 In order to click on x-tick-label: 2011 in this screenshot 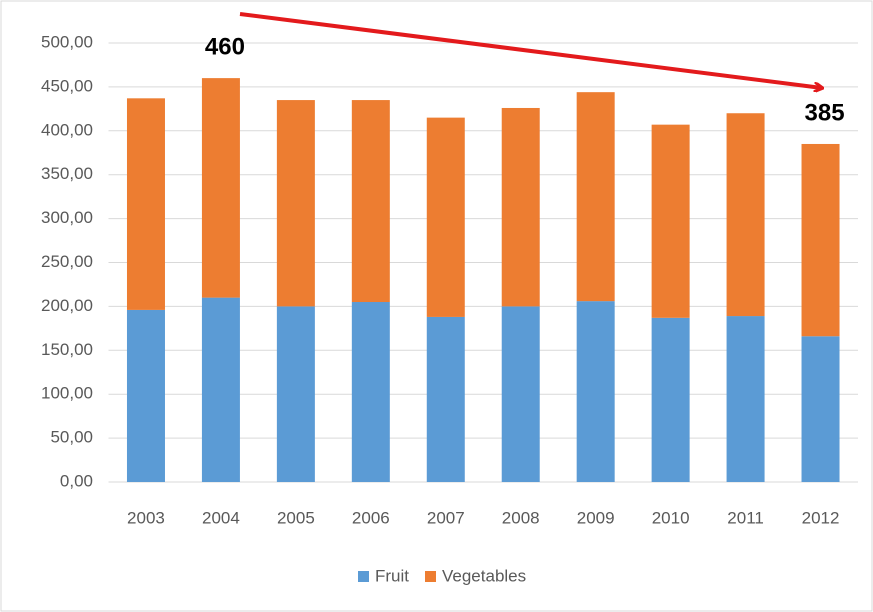, I will do `click(745, 517)`.